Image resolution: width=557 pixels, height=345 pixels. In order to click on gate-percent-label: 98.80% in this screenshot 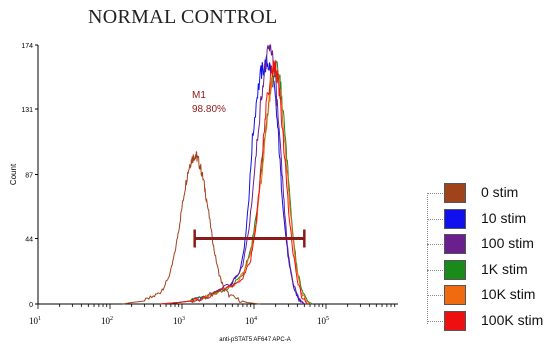, I will do `click(209, 109)`.